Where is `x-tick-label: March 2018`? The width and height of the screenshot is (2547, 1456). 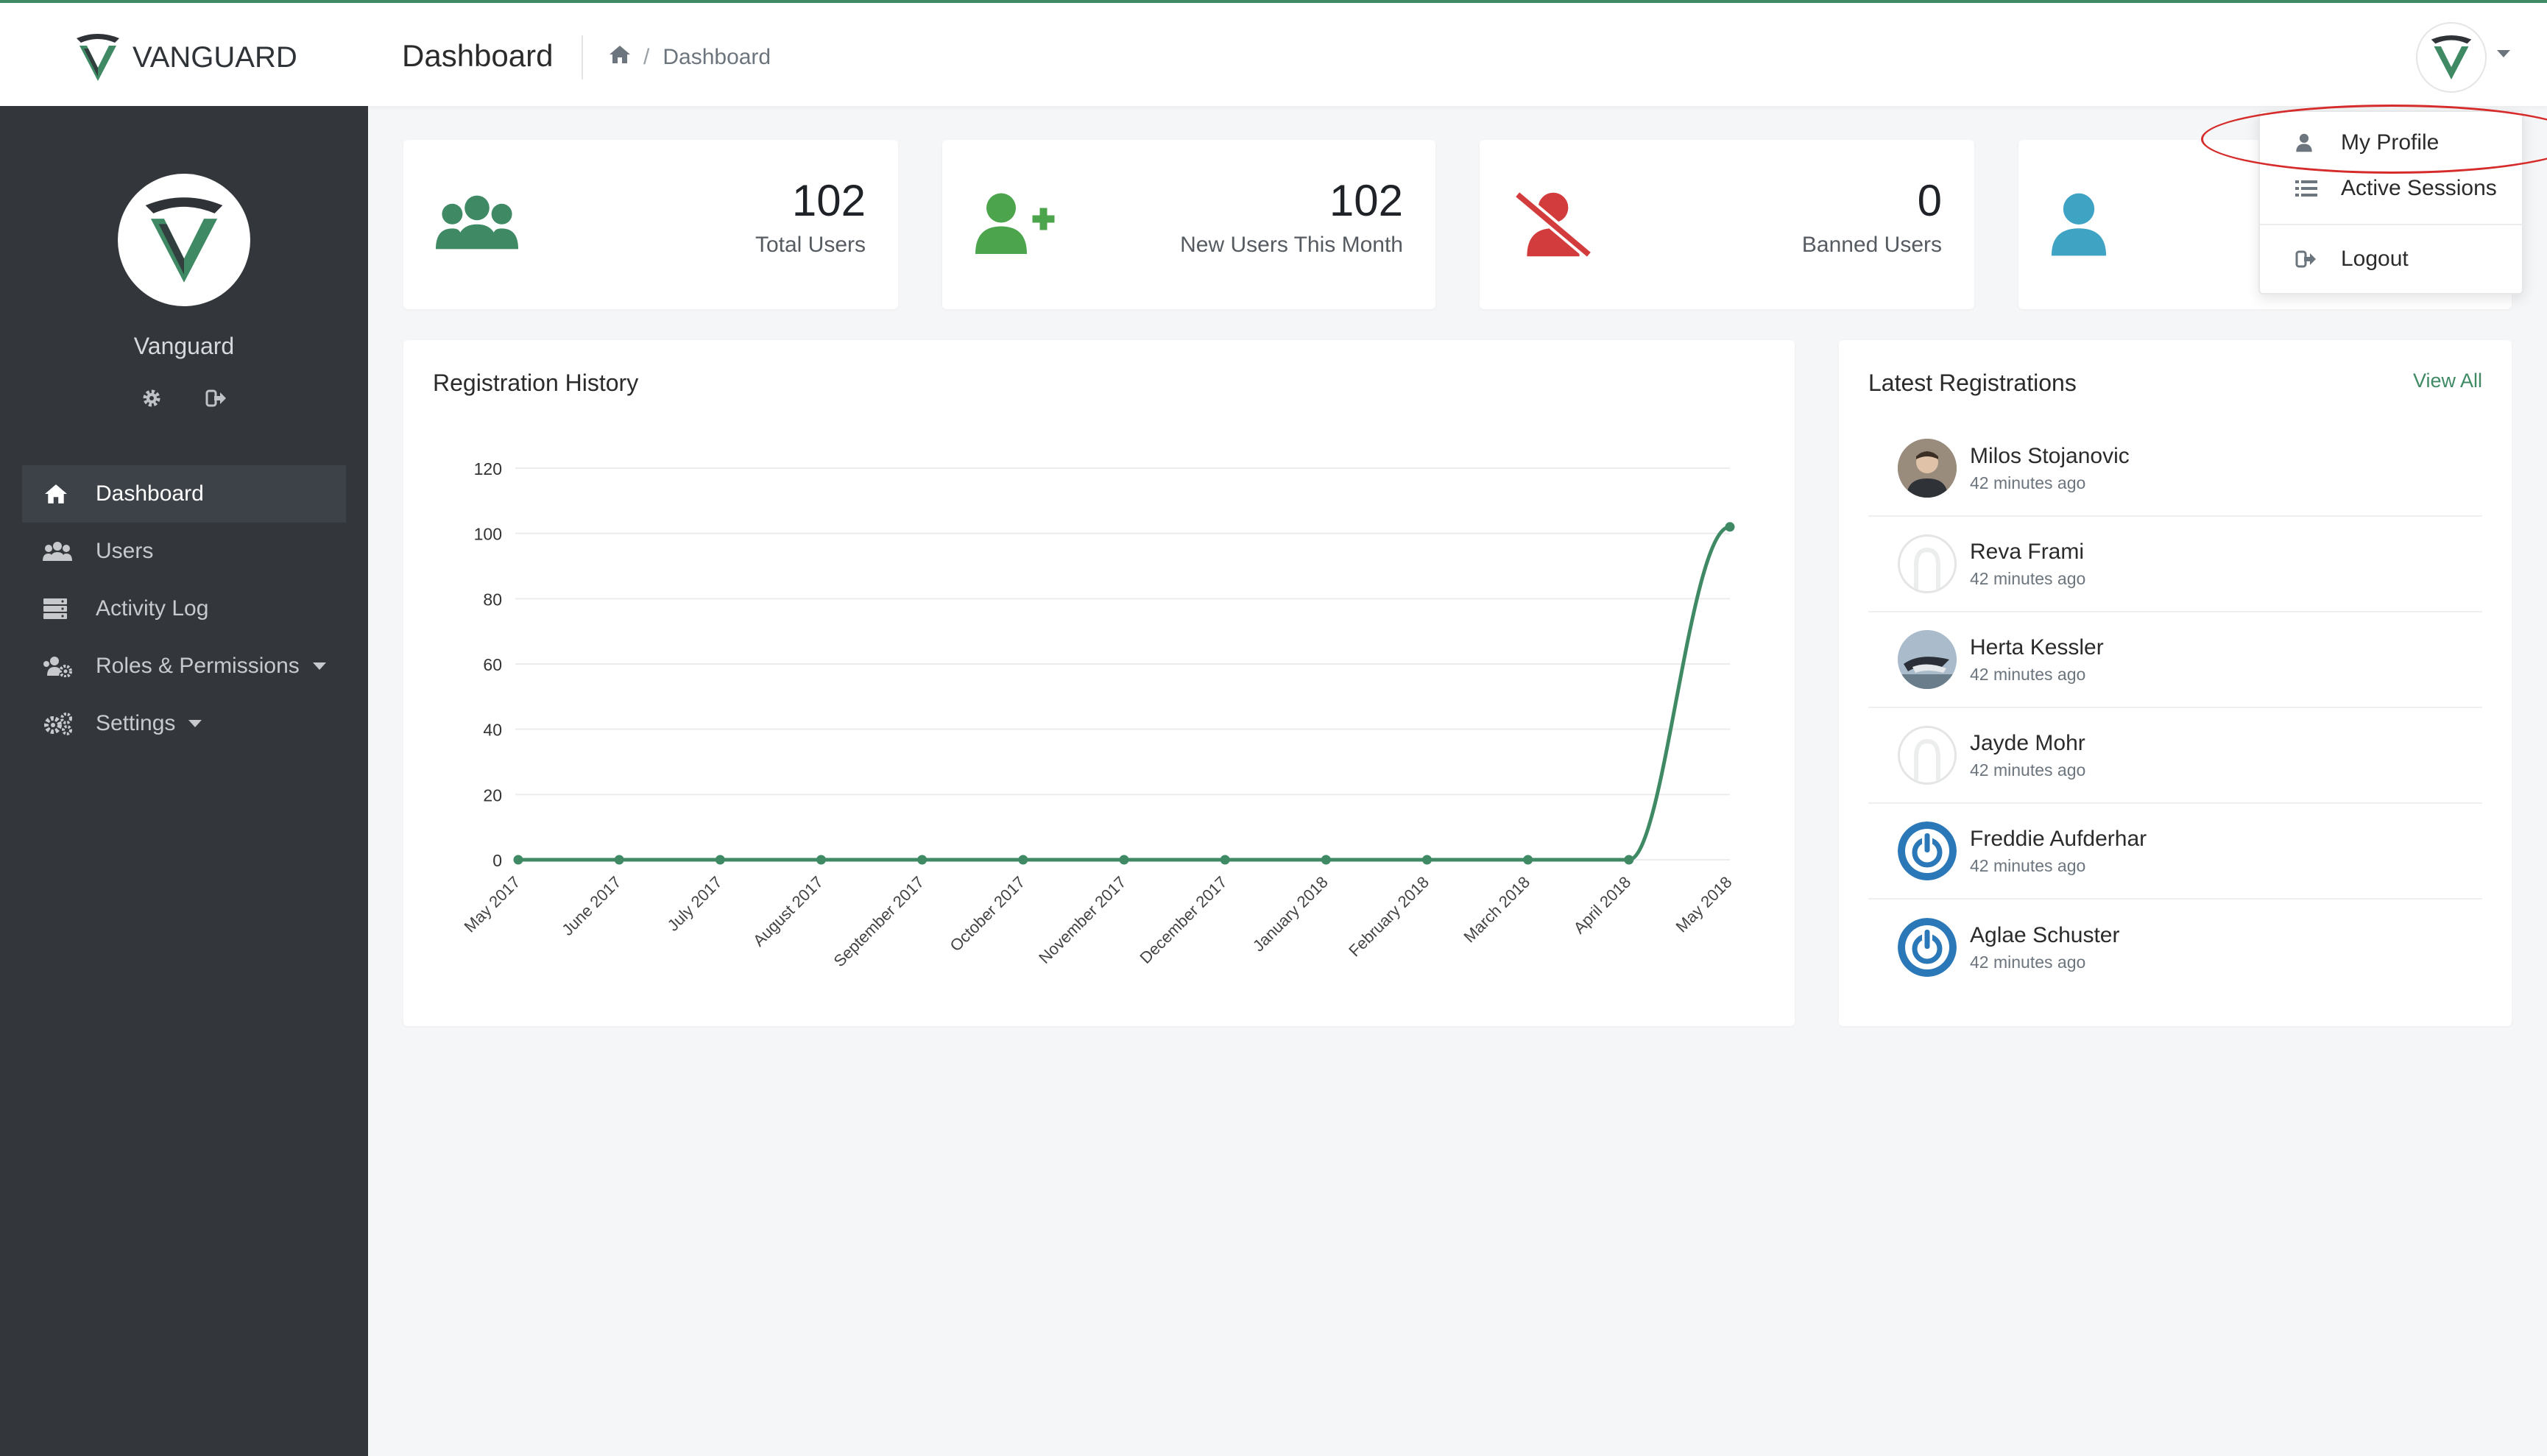
x-tick-label: March 2018 is located at coordinates (1496, 910).